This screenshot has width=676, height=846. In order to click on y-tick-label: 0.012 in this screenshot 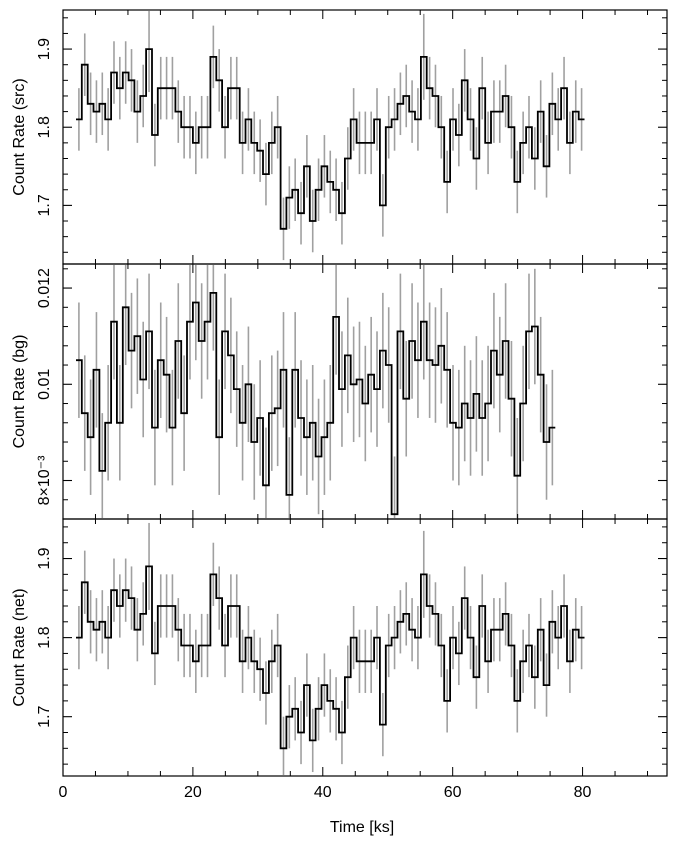, I will do `click(44, 288)`.